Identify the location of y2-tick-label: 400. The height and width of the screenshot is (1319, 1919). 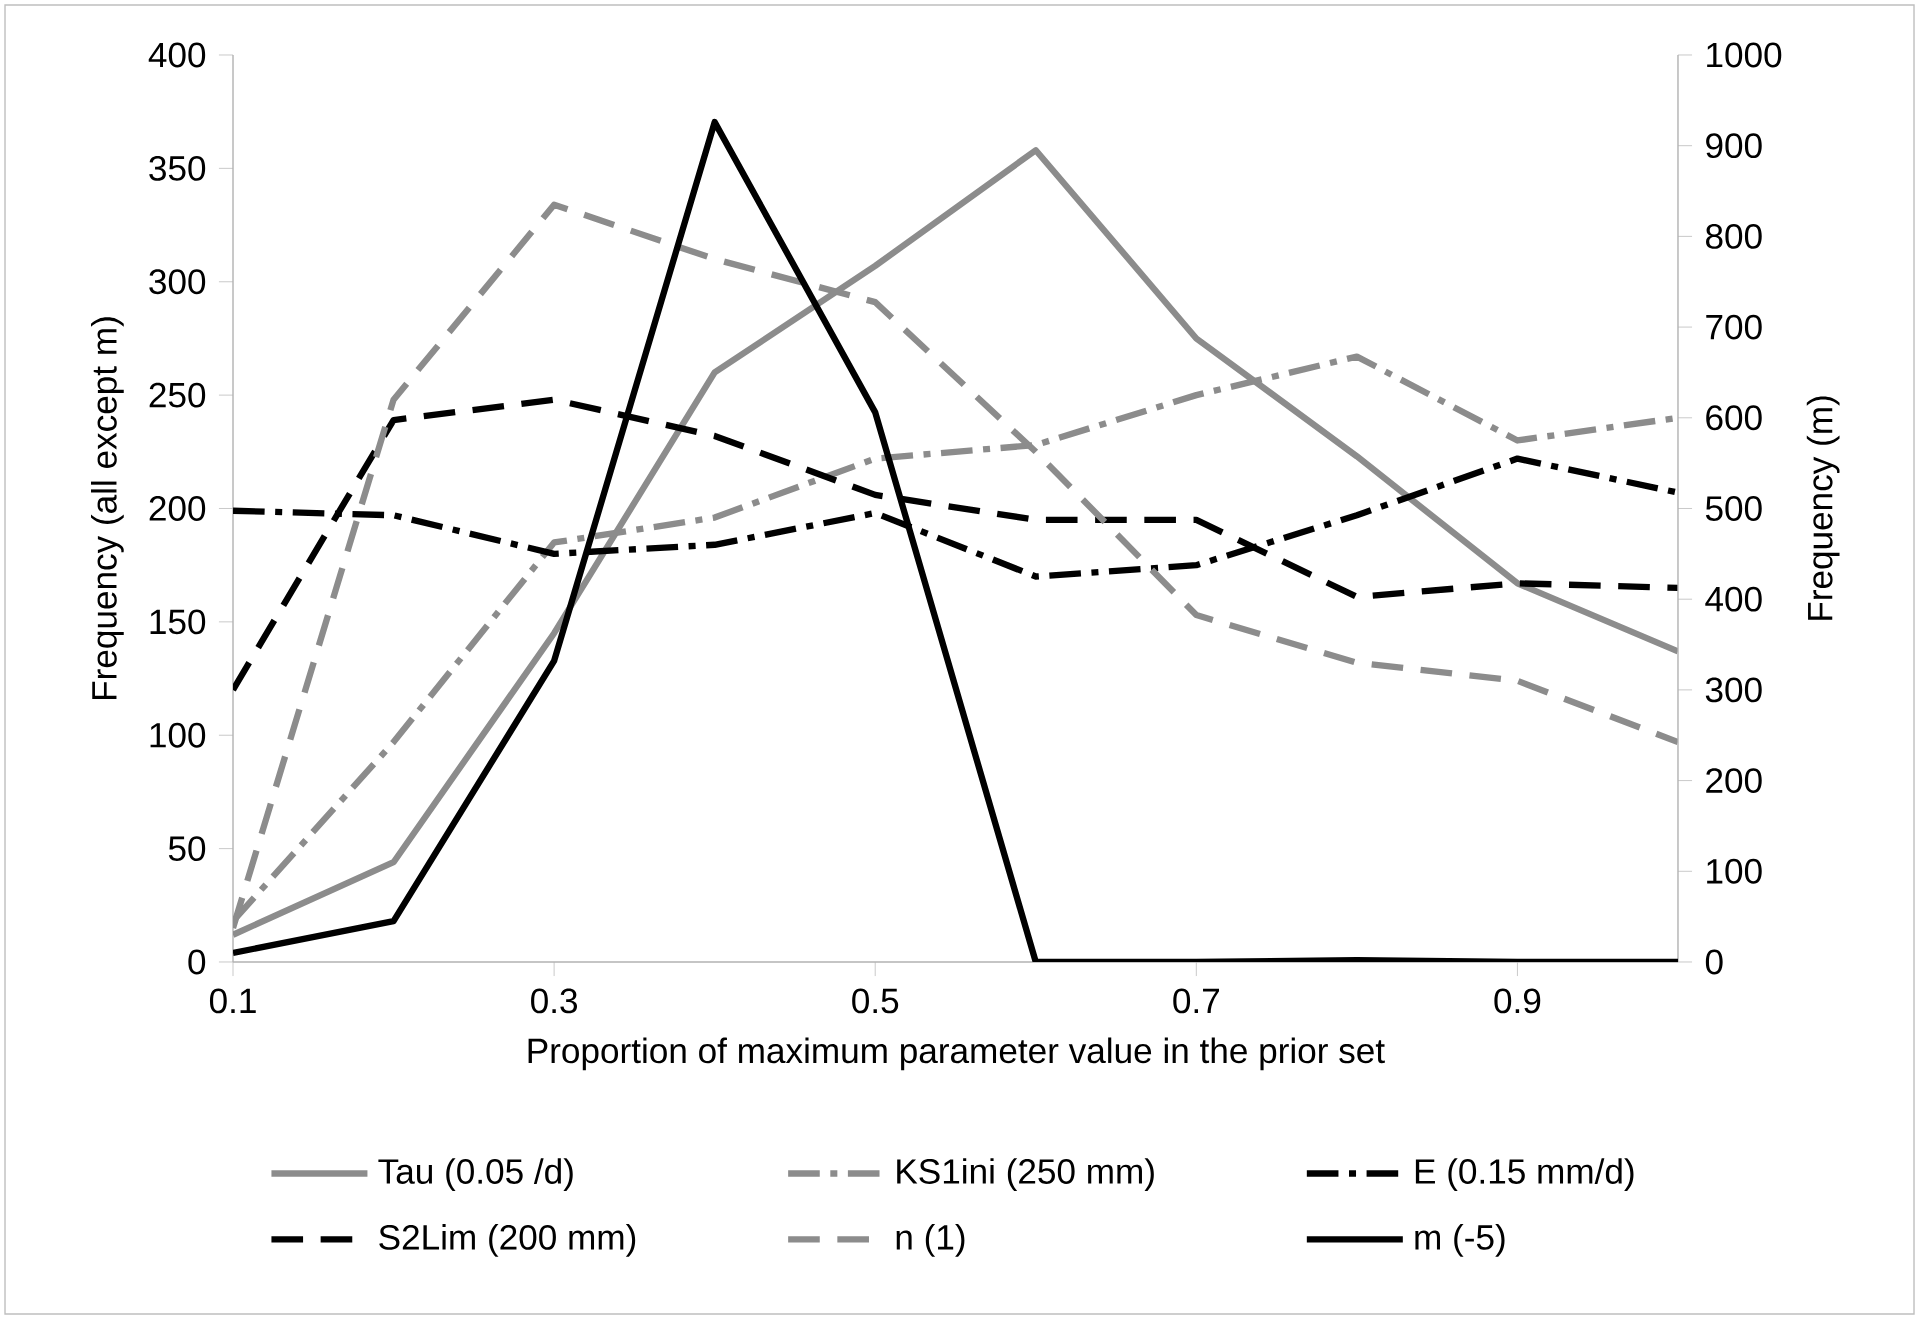
(1733, 599).